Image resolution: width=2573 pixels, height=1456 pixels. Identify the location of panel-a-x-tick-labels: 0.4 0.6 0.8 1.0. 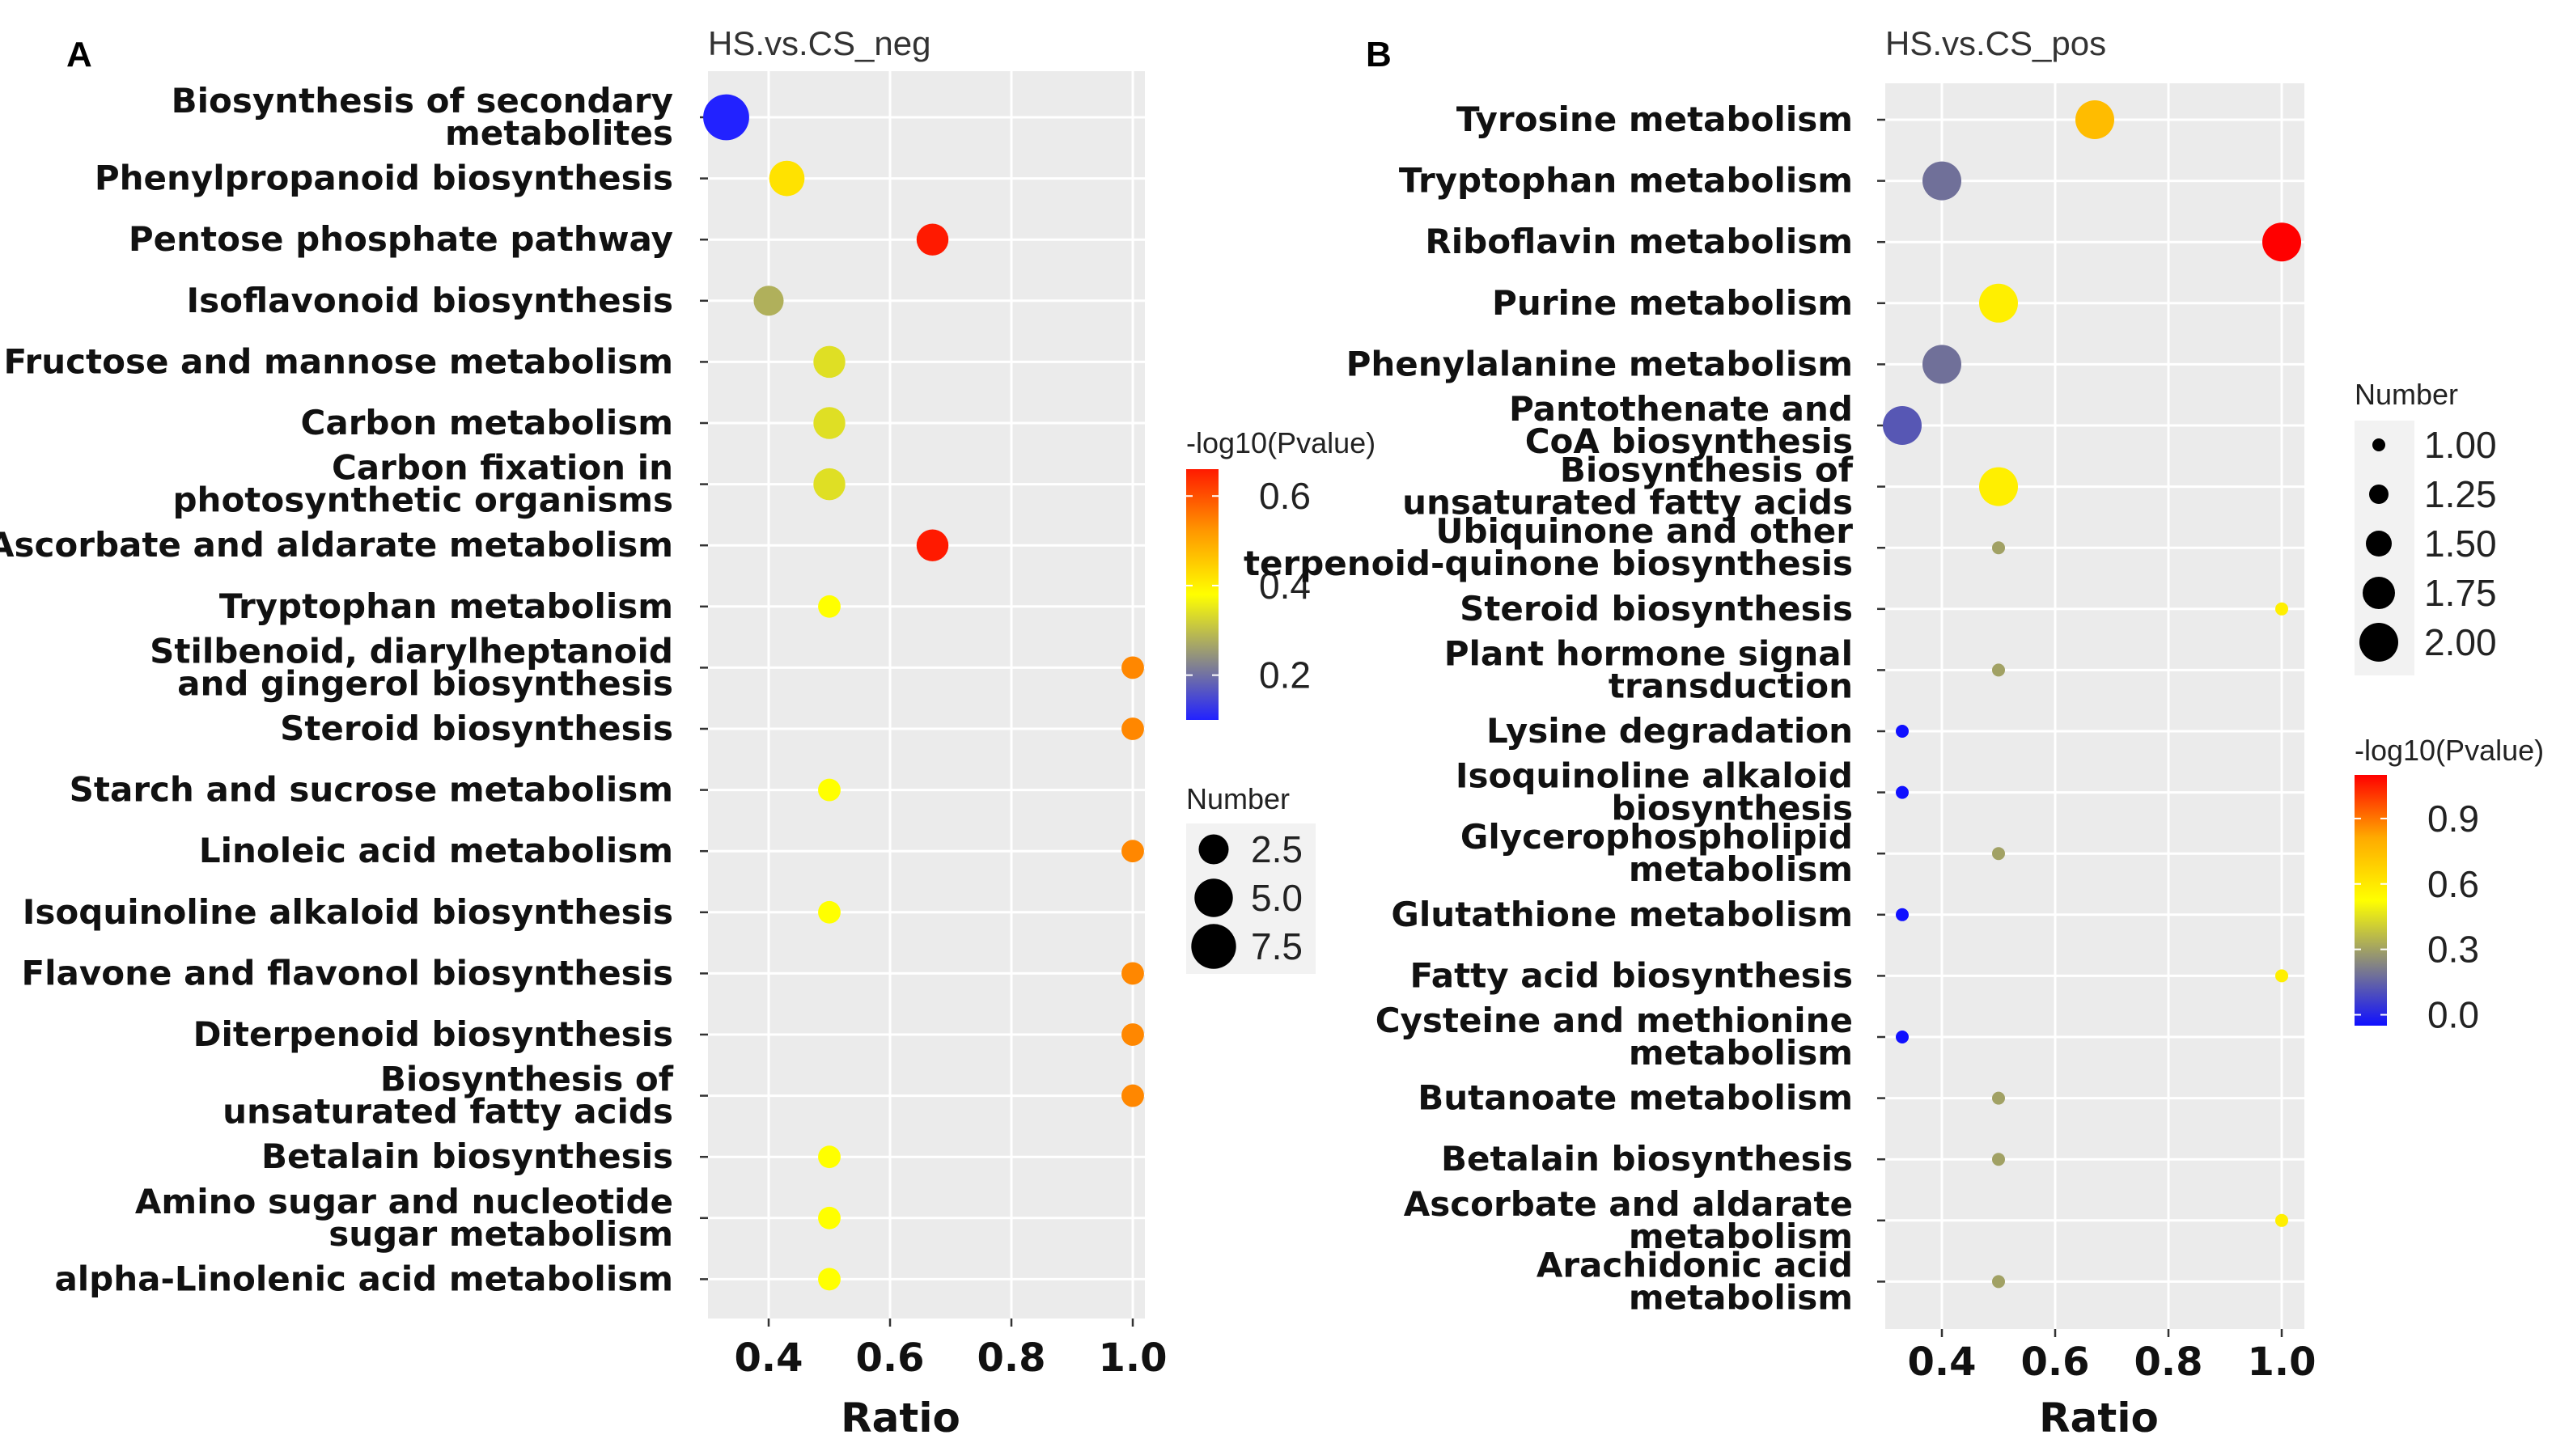
(950, 1358).